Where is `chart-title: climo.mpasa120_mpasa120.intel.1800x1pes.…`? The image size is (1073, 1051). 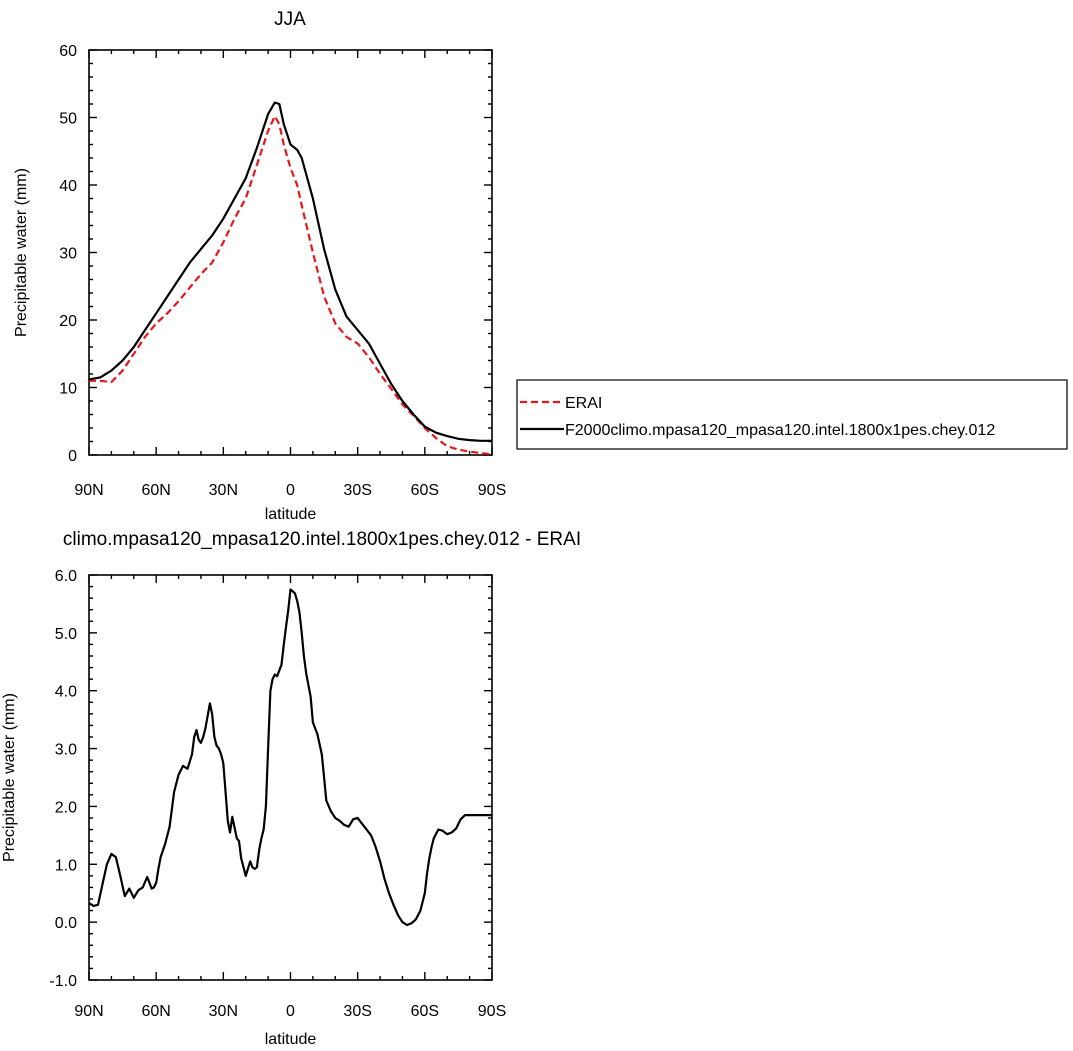 chart-title: climo.mpasa120_mpasa120.intel.1800x1pes.… is located at coordinates (322, 539).